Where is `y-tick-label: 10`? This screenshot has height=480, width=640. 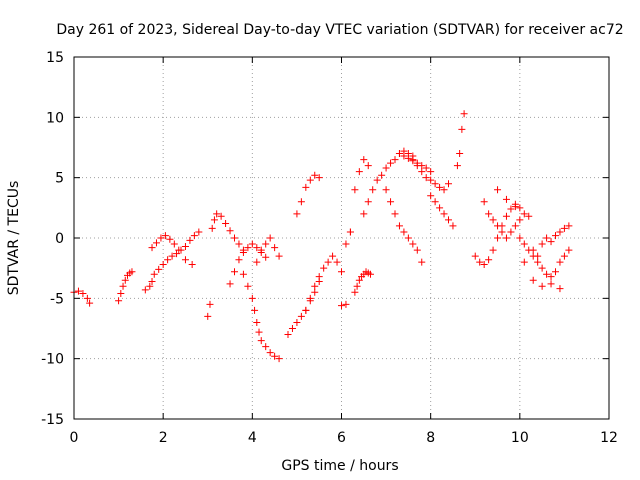
y-tick-label: 10 is located at coordinates (55, 118).